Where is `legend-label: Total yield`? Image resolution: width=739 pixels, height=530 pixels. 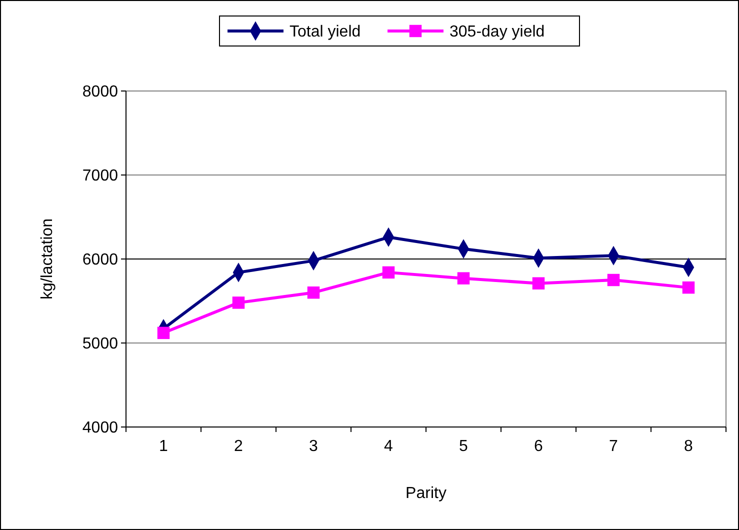 legend-label: Total yield is located at coordinates (325, 32).